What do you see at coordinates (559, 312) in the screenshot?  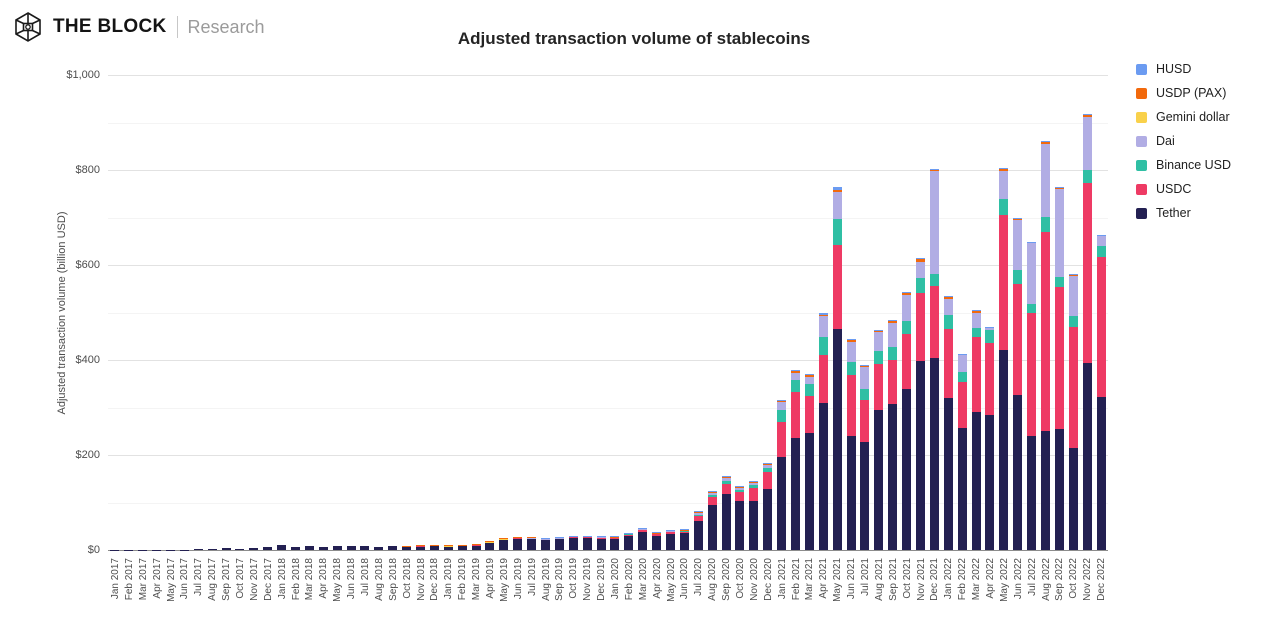 I see `bar-sep-2019` at bounding box center [559, 312].